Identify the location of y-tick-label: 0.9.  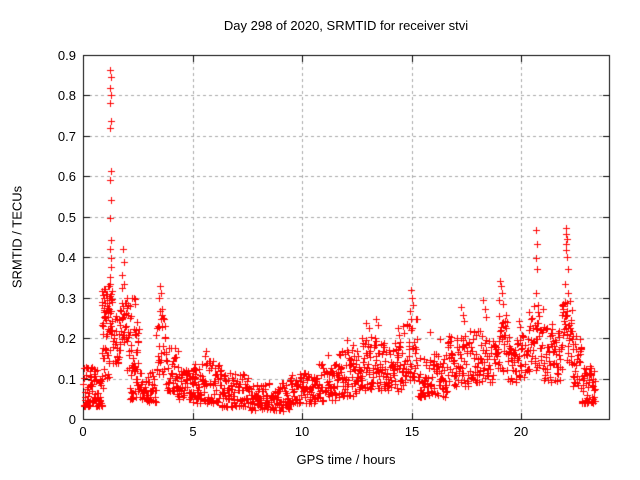
(66, 55).